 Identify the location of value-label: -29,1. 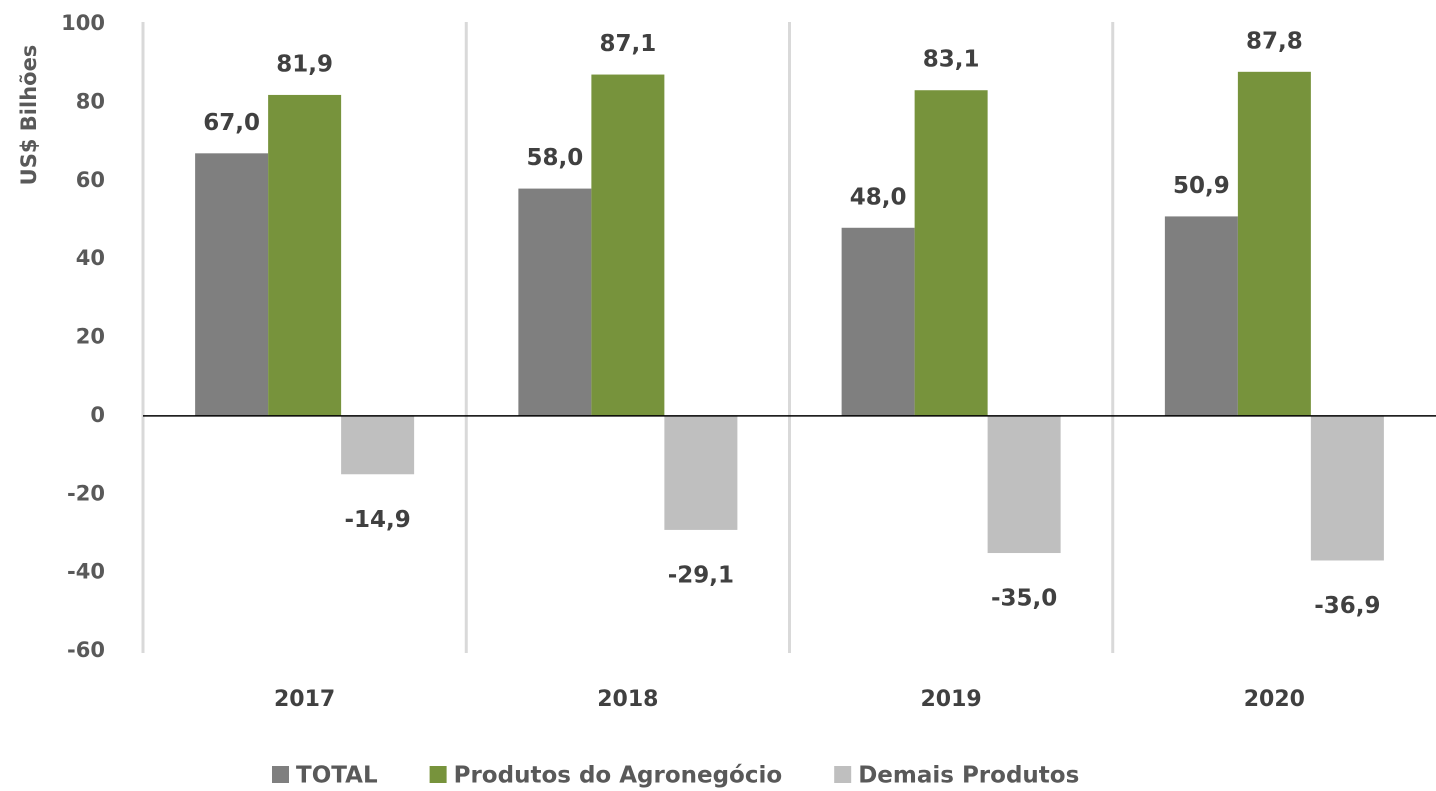
(701, 575).